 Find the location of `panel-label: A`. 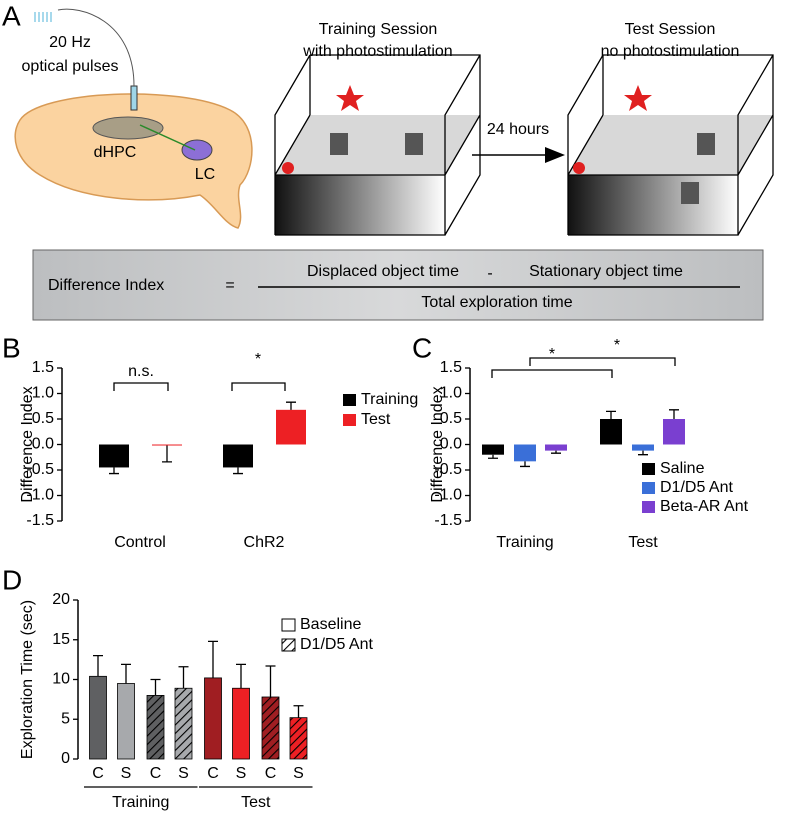

panel-label: A is located at coordinates (11, 15).